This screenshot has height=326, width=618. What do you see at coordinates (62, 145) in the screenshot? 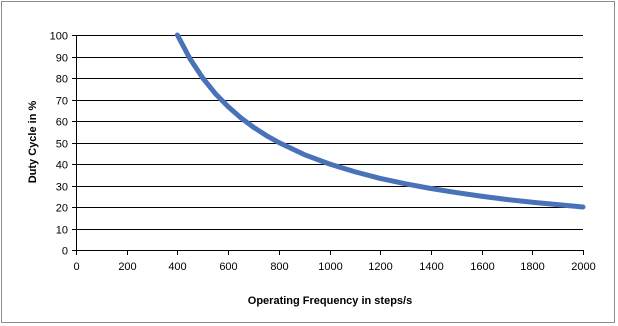
I see `y-tick-label-50: 50` at bounding box center [62, 145].